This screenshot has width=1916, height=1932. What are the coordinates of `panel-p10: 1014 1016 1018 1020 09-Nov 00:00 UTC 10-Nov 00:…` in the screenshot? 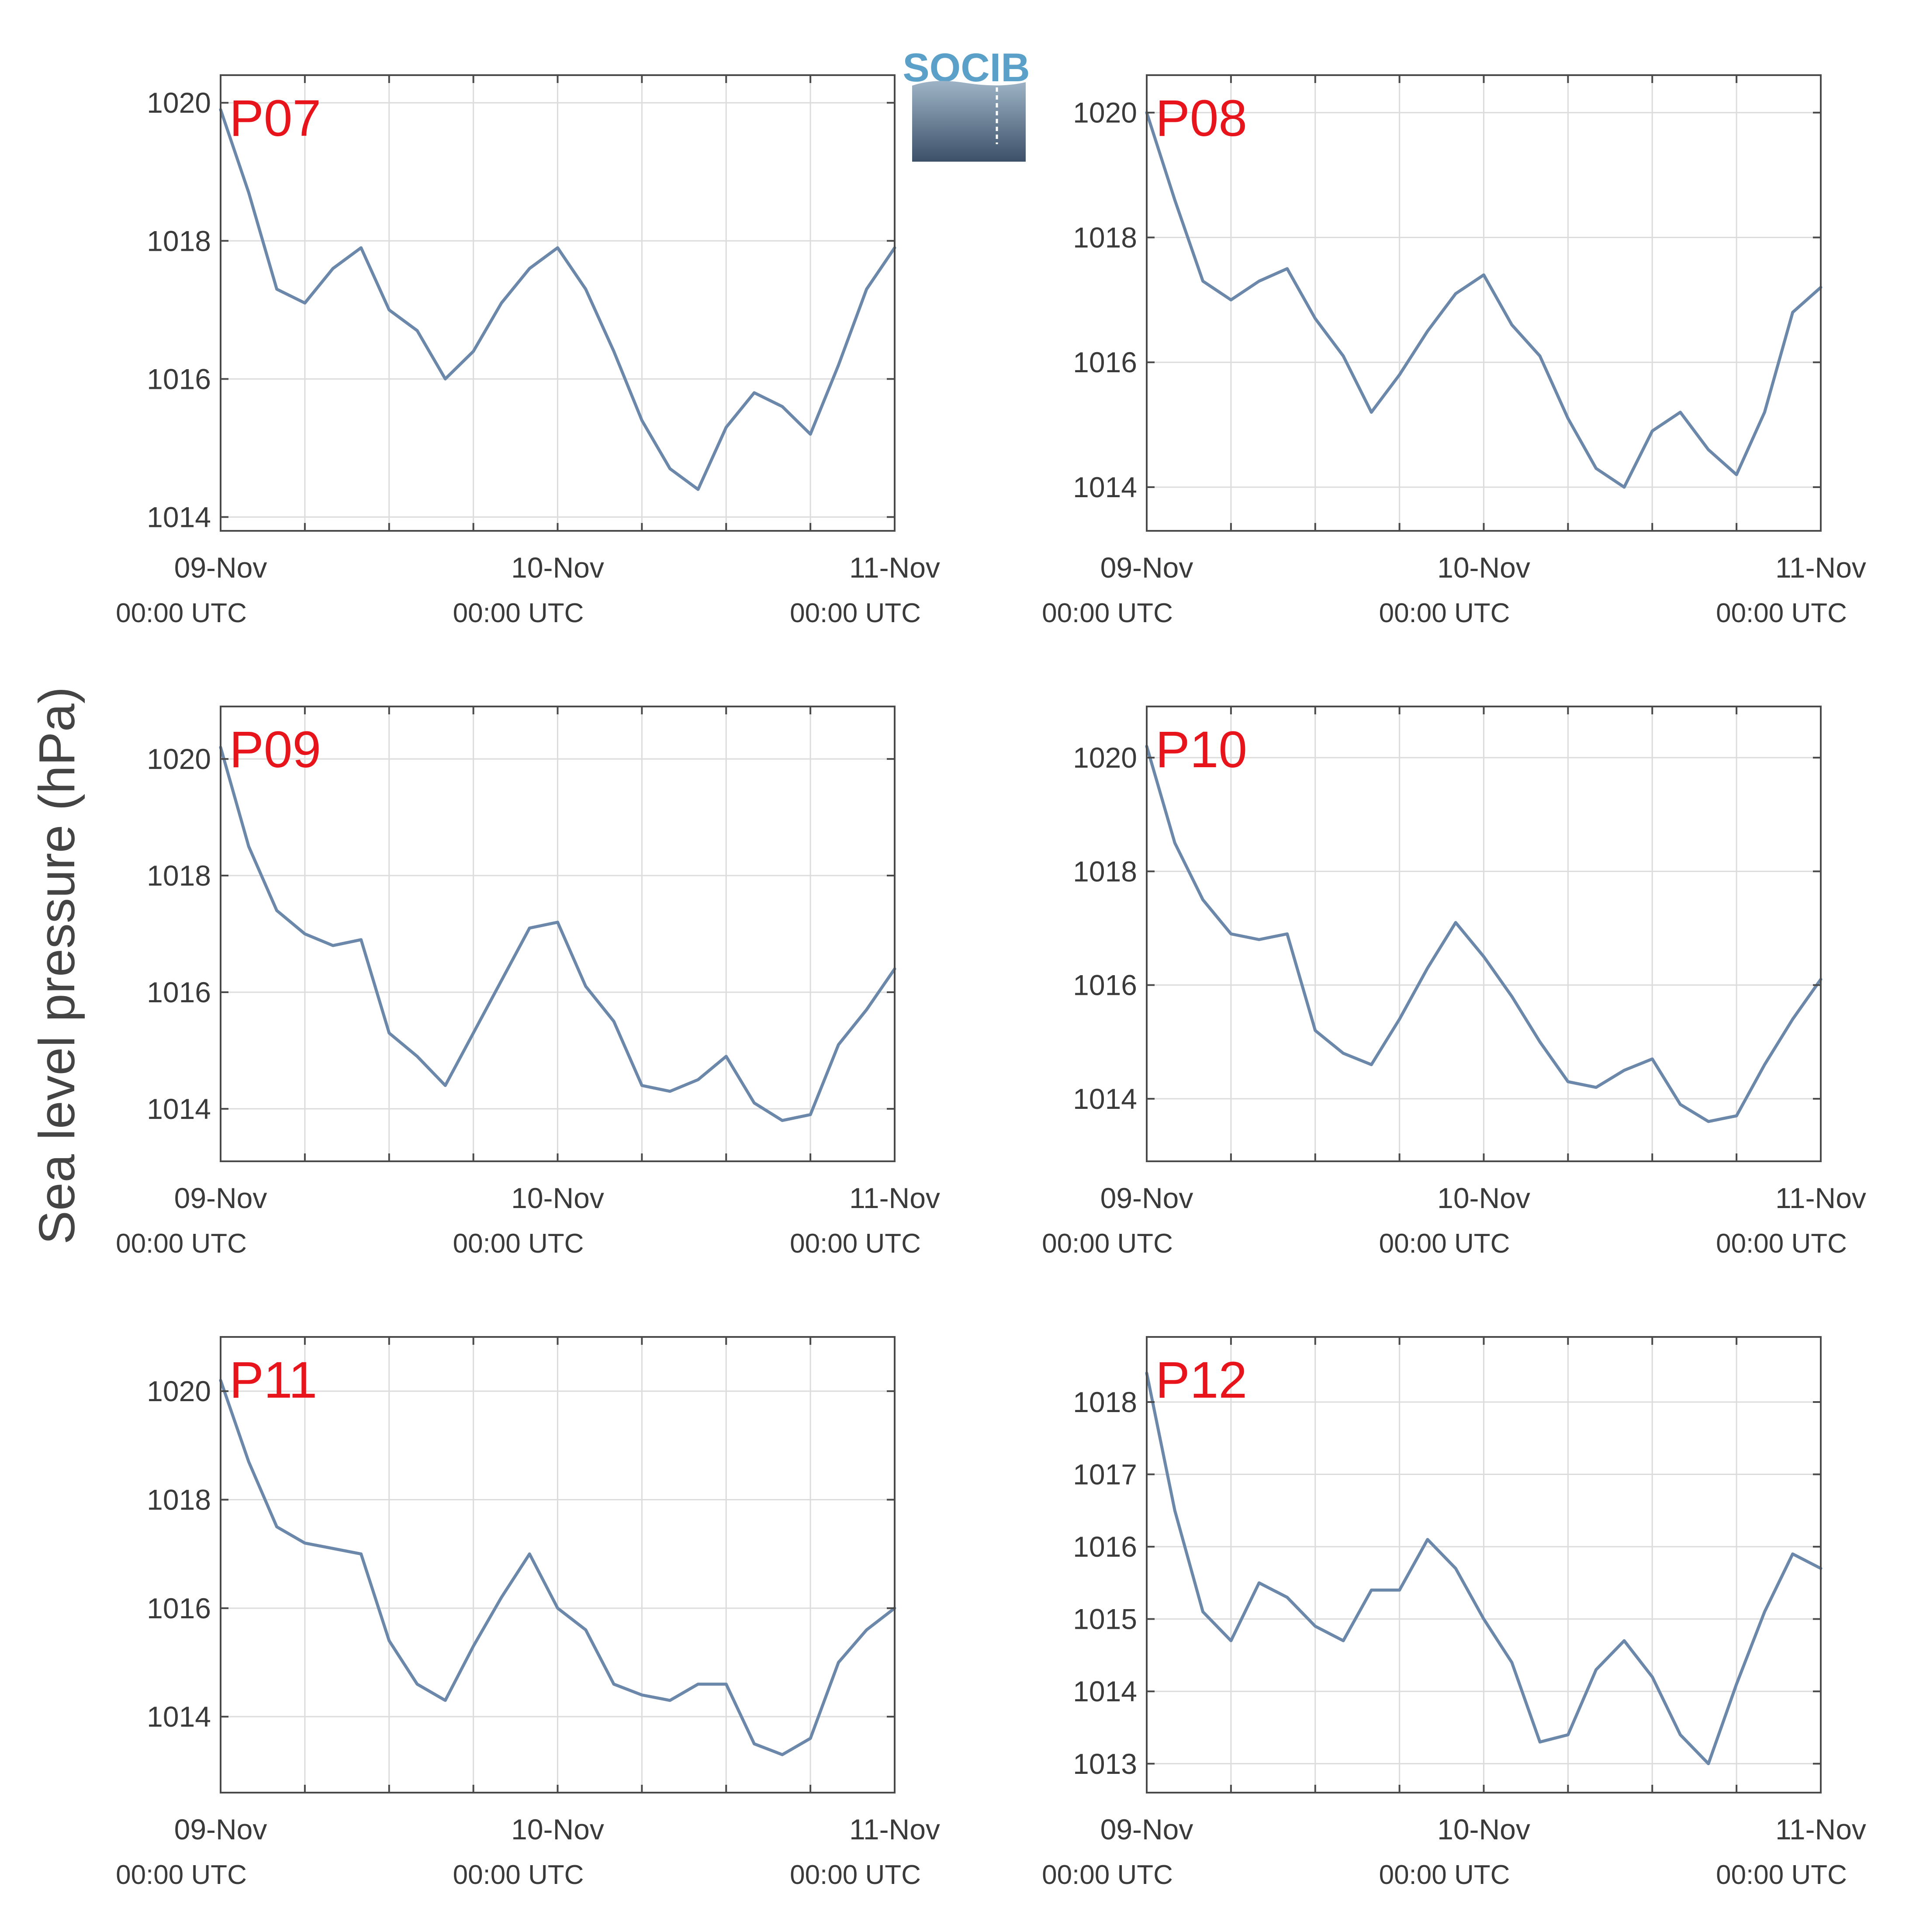 It's located at (1454, 982).